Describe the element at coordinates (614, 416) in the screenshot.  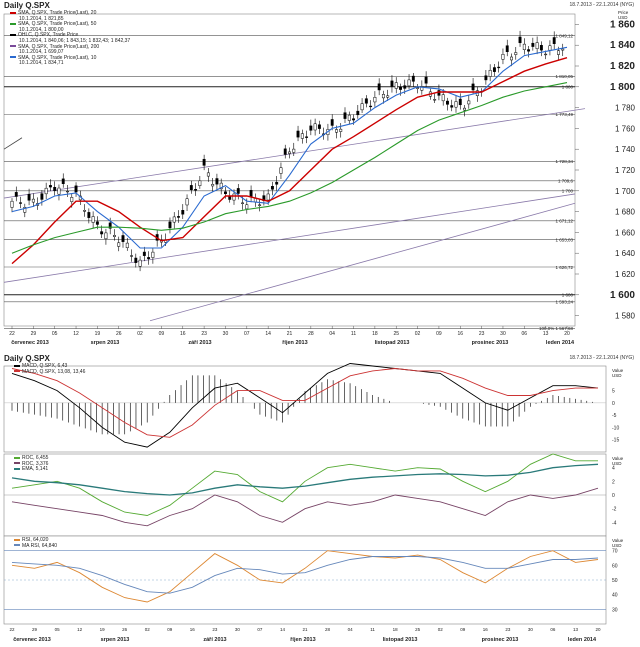
I see `macd-plot-axis-label: -5` at that location.